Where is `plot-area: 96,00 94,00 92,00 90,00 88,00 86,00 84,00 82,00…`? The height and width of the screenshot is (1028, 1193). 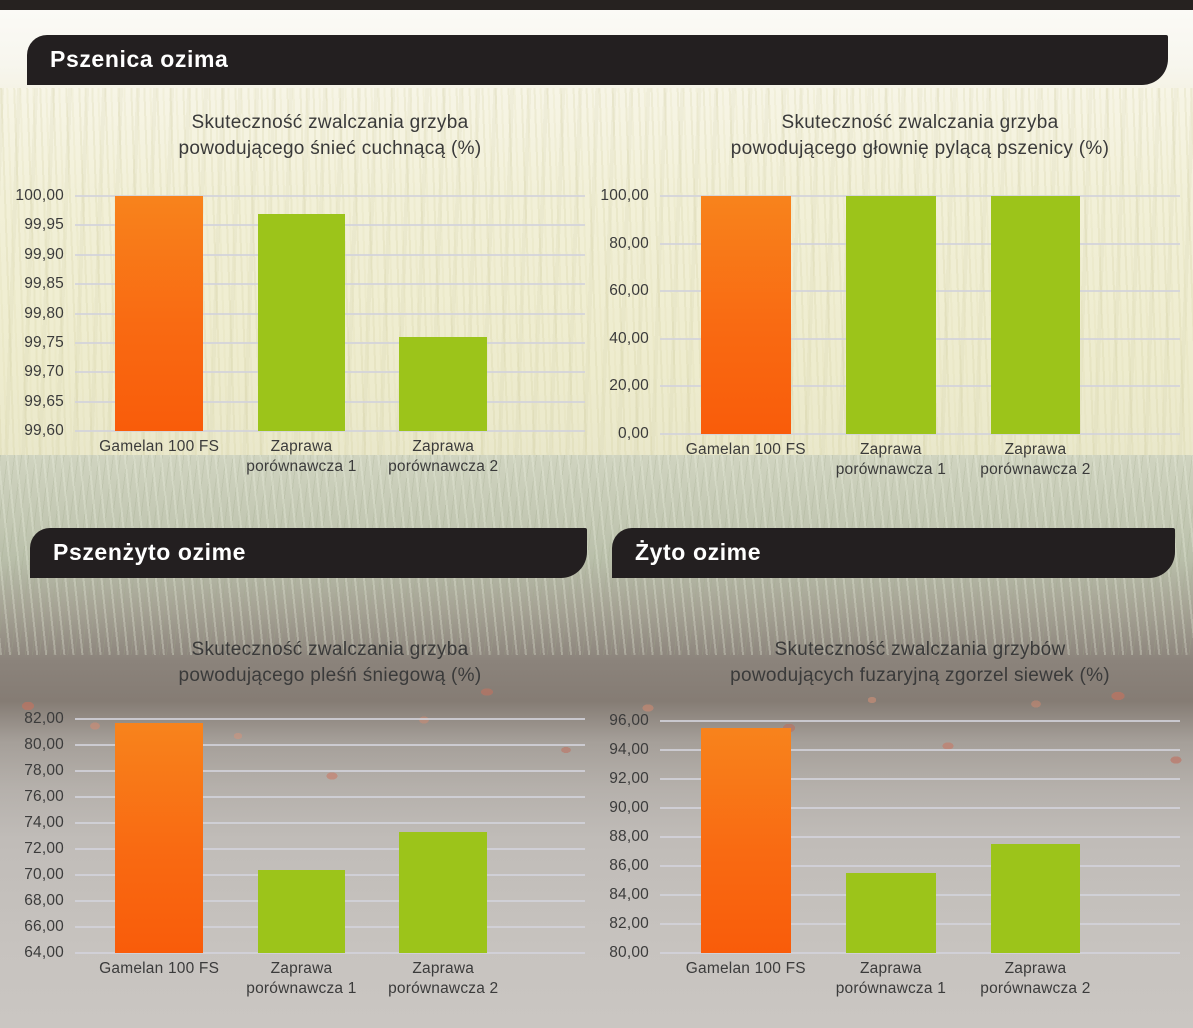 plot-area: 96,00 94,00 92,00 90,00 88,00 86,00 84,00 82,00… is located at coordinates (894, 854).